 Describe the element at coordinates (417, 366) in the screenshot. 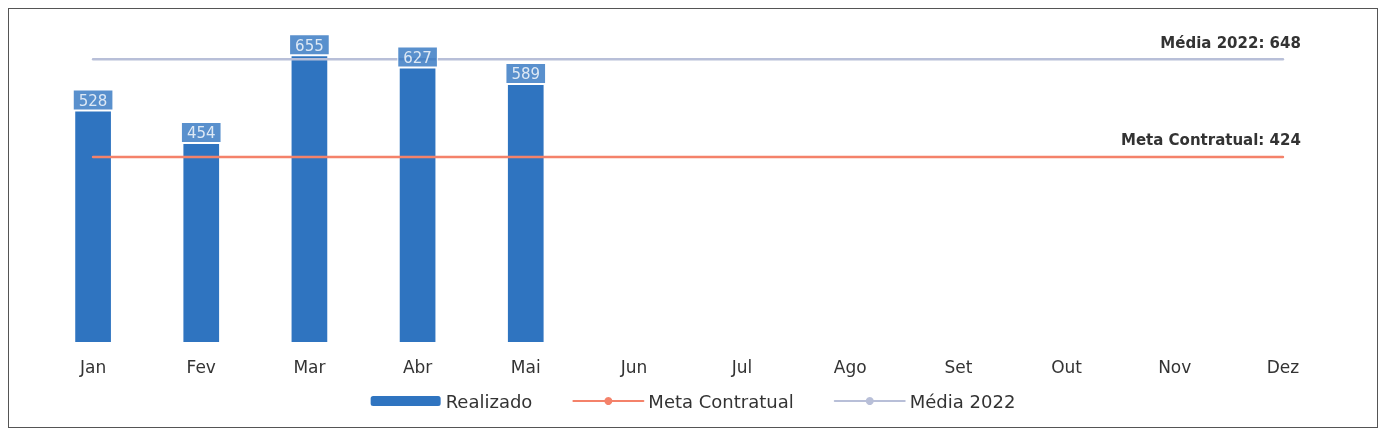

I see `x-tick-label: Abr` at that location.